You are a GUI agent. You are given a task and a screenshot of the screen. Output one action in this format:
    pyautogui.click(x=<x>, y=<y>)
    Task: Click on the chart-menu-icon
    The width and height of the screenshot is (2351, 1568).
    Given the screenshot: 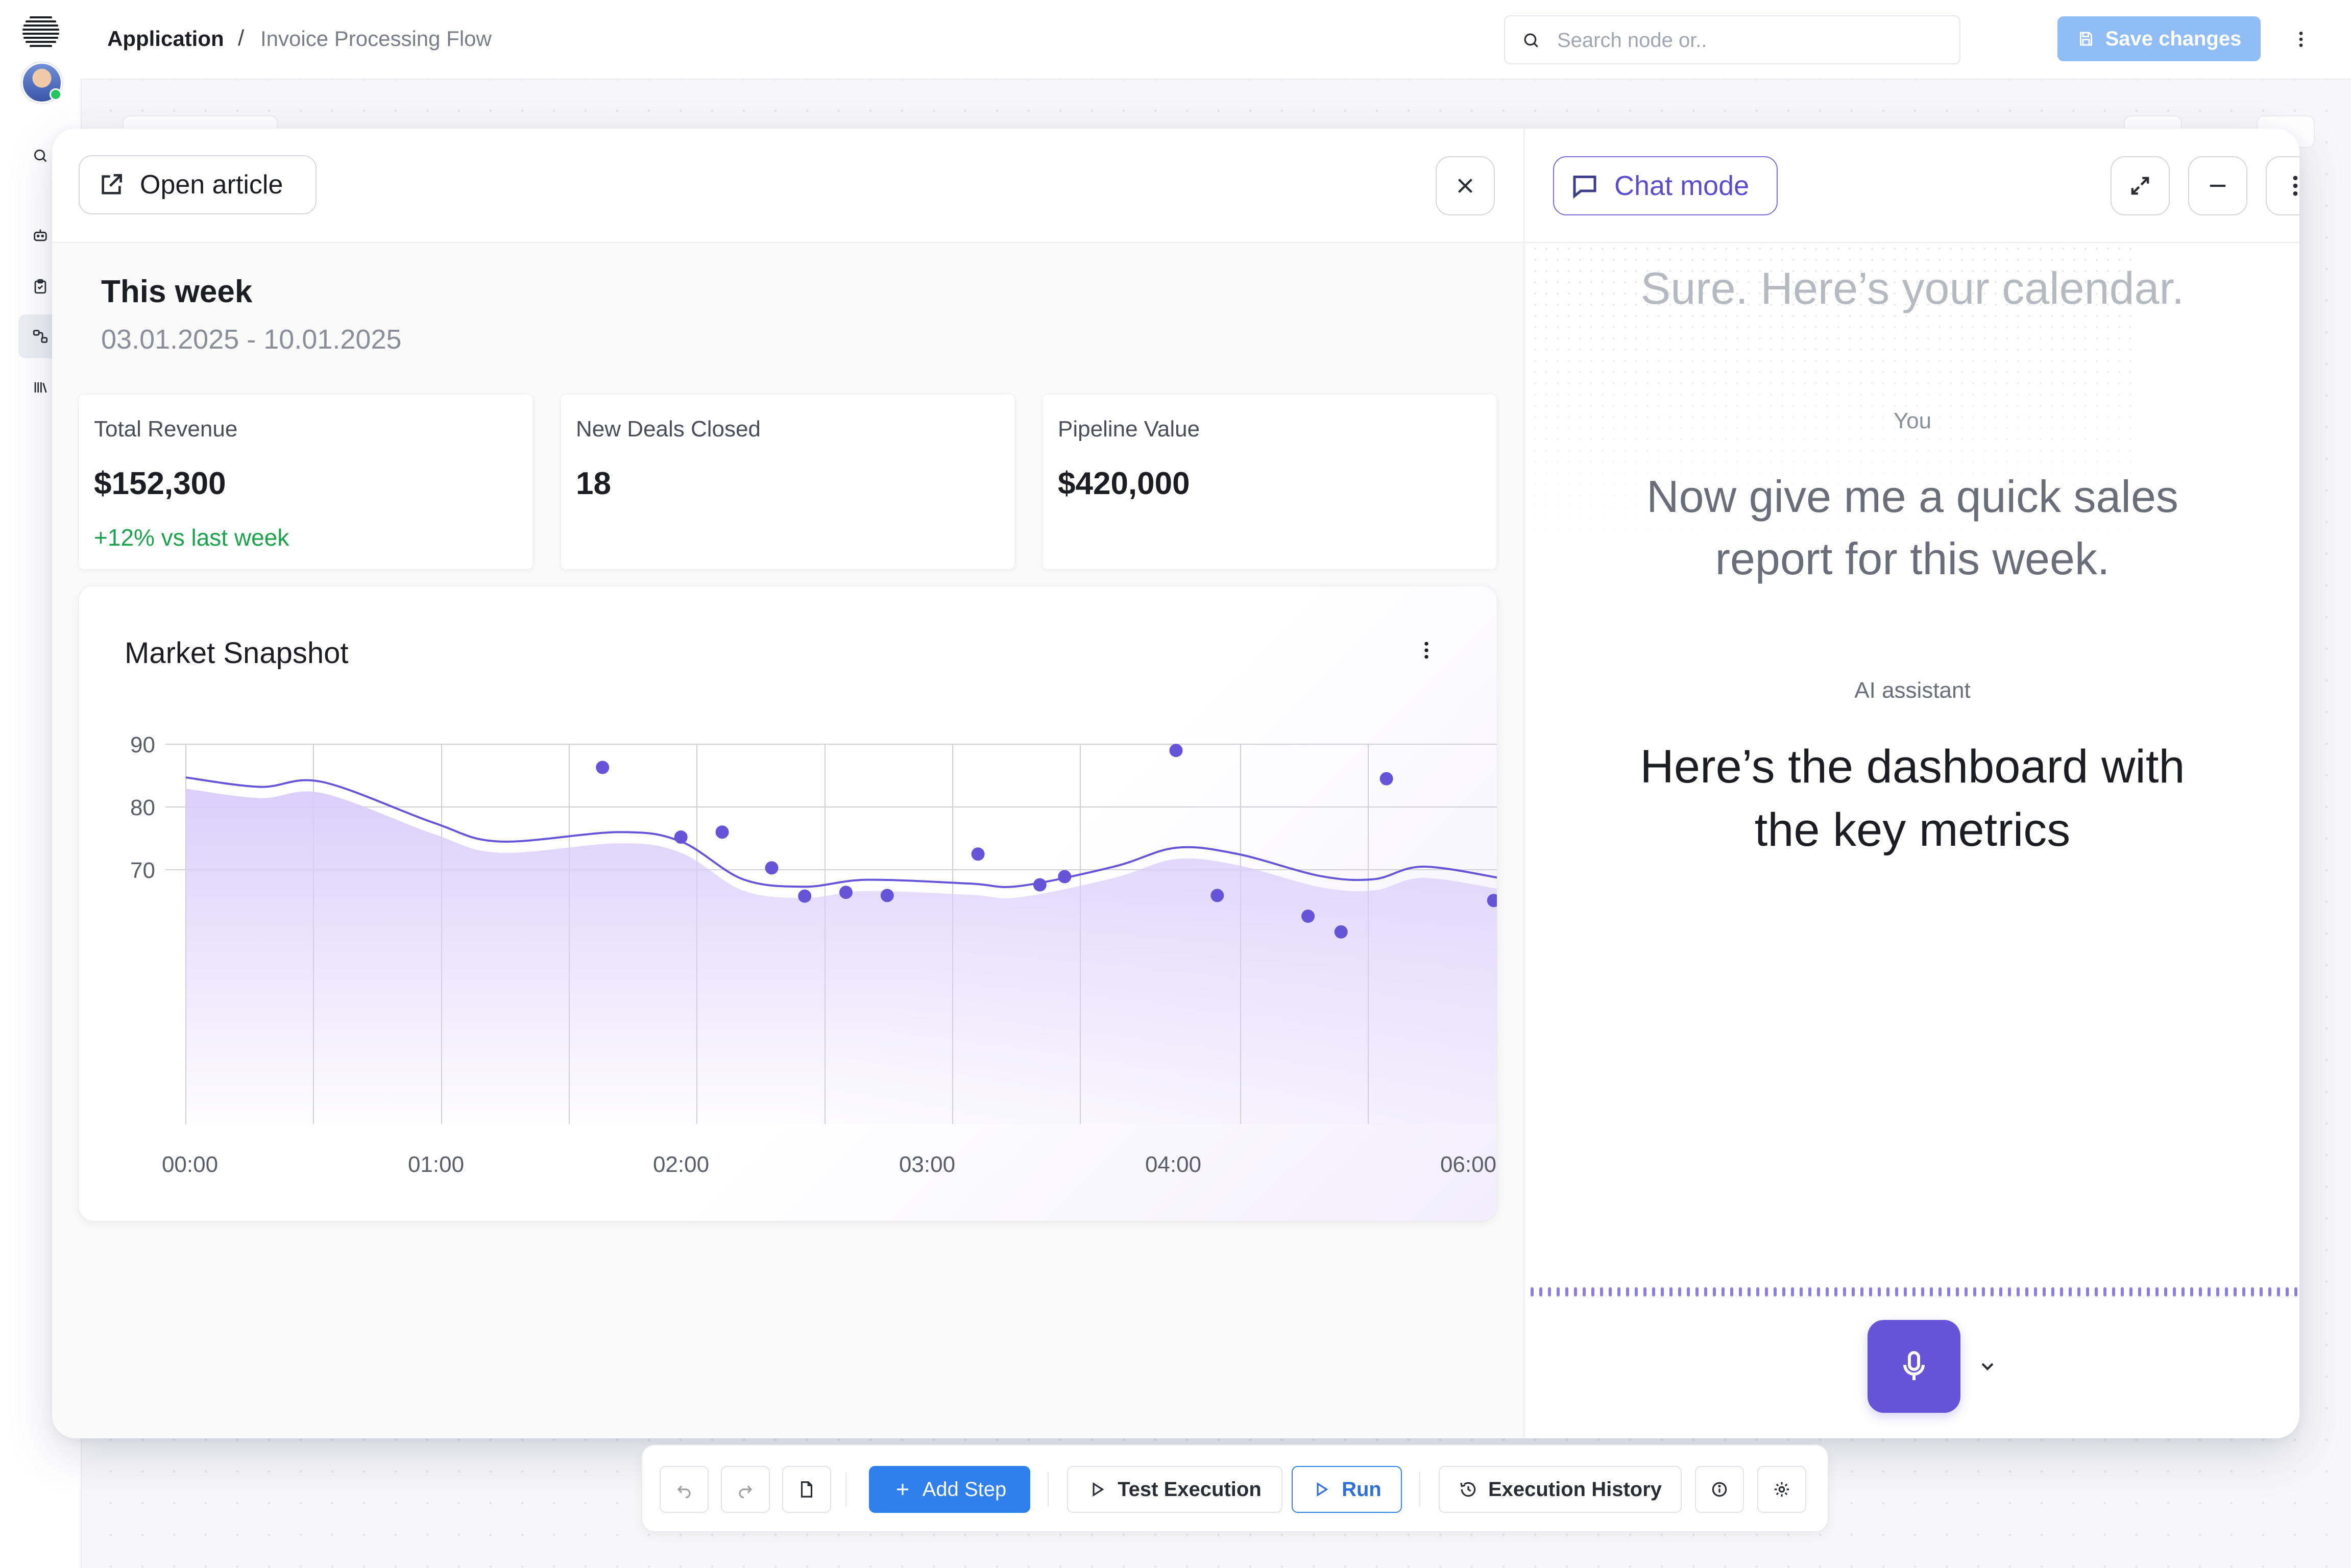 What is the action you would take?
    pyautogui.click(x=1426, y=650)
    